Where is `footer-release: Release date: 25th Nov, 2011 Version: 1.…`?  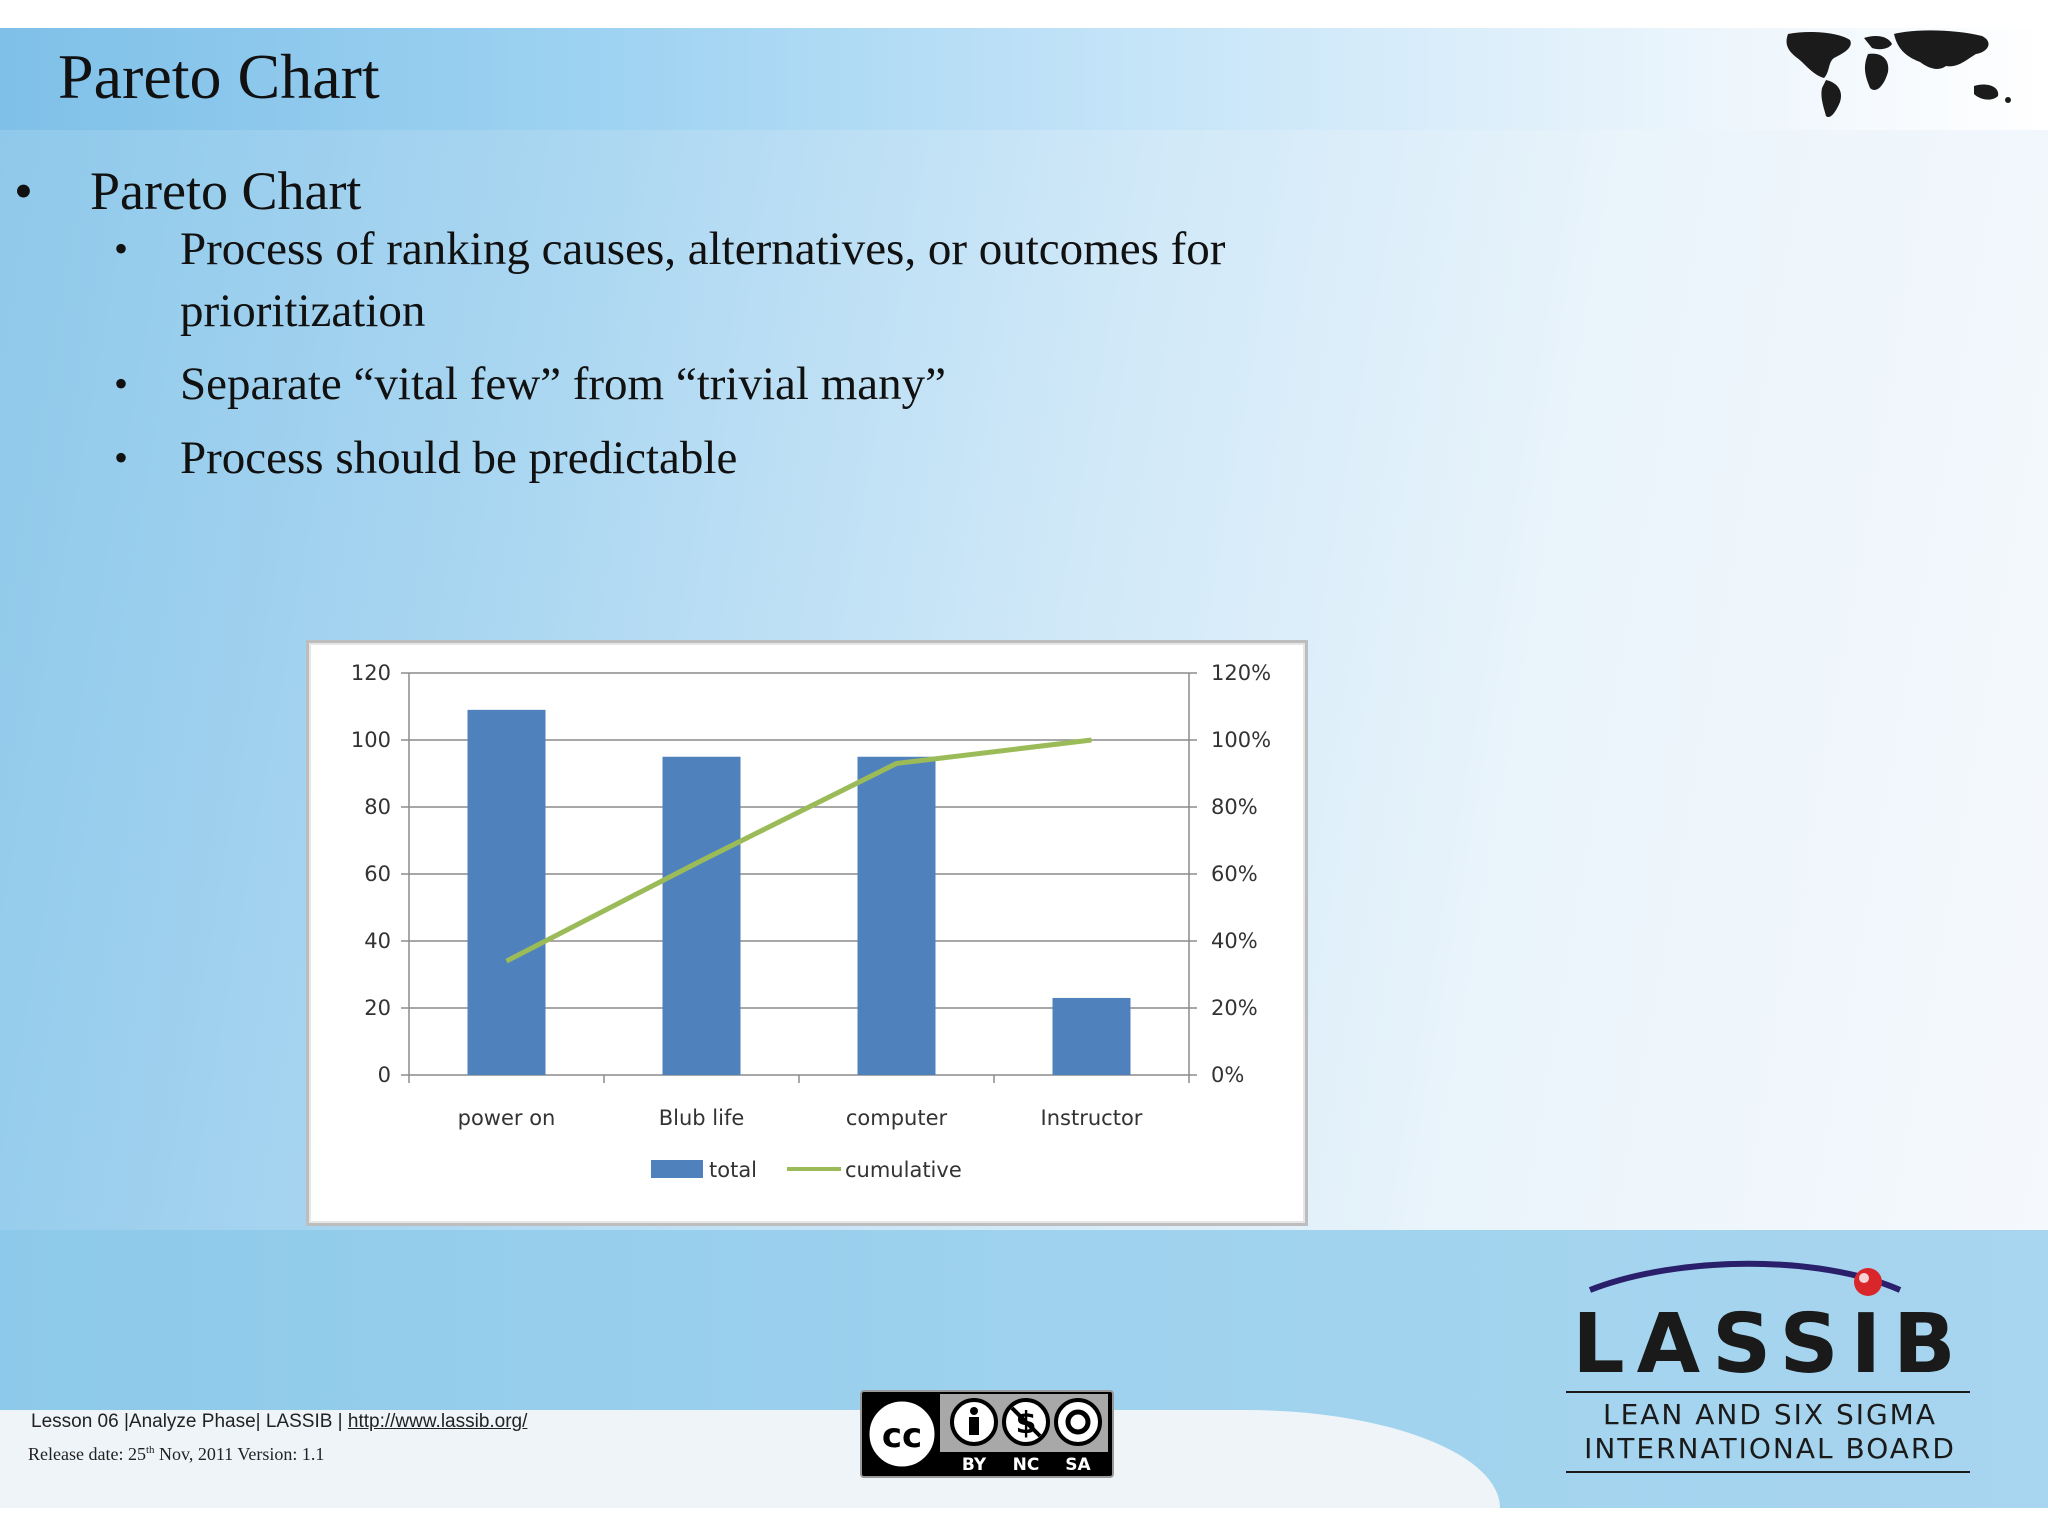 footer-release: Release date: 25th Nov, 2011 Version: 1.… is located at coordinates (176, 1454).